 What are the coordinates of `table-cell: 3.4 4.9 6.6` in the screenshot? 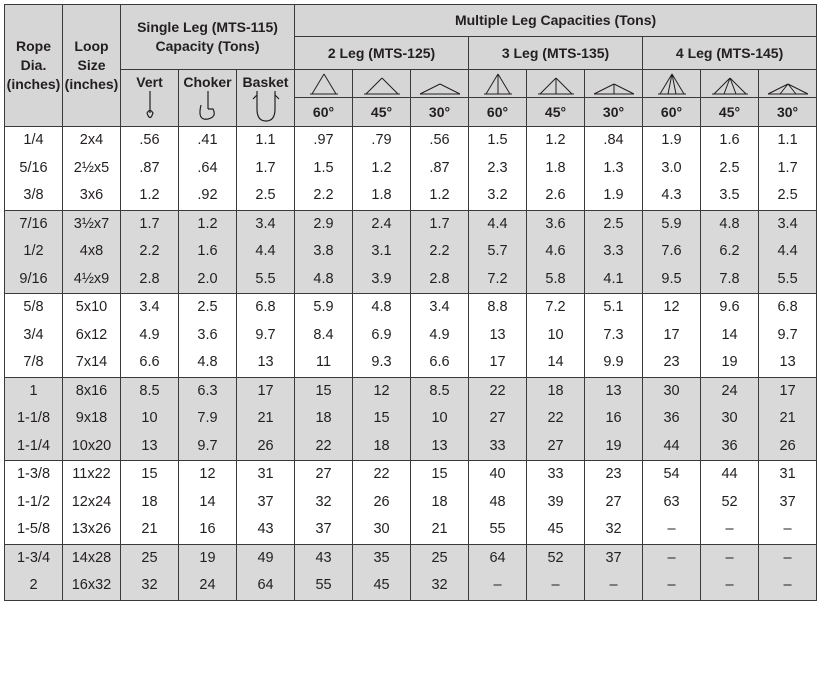 It's located at (440, 335).